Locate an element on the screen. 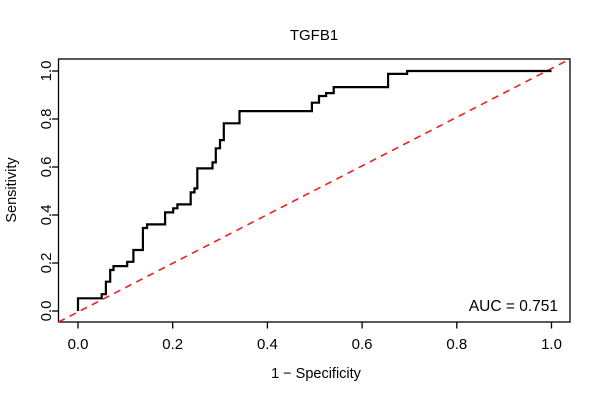 The image size is (600, 400). x-axis-label: 1 − Specificity is located at coordinates (316, 374).